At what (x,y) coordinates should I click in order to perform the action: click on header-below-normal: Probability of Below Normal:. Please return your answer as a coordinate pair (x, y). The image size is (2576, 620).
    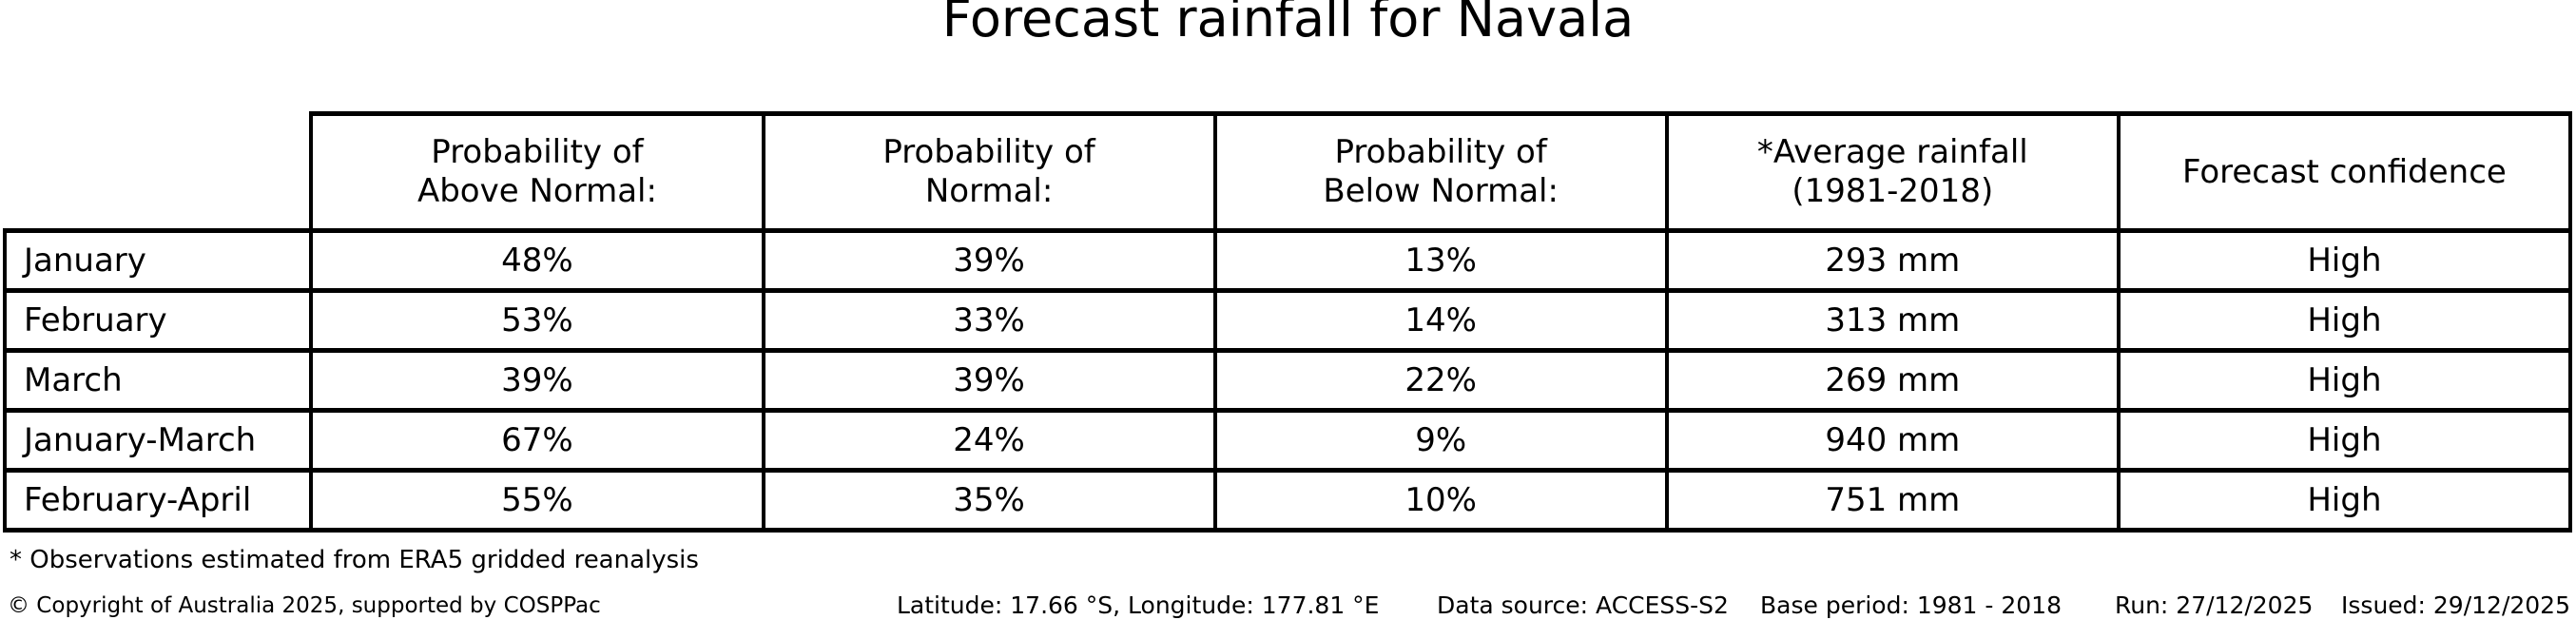
    Looking at the image, I should click on (1440, 172).